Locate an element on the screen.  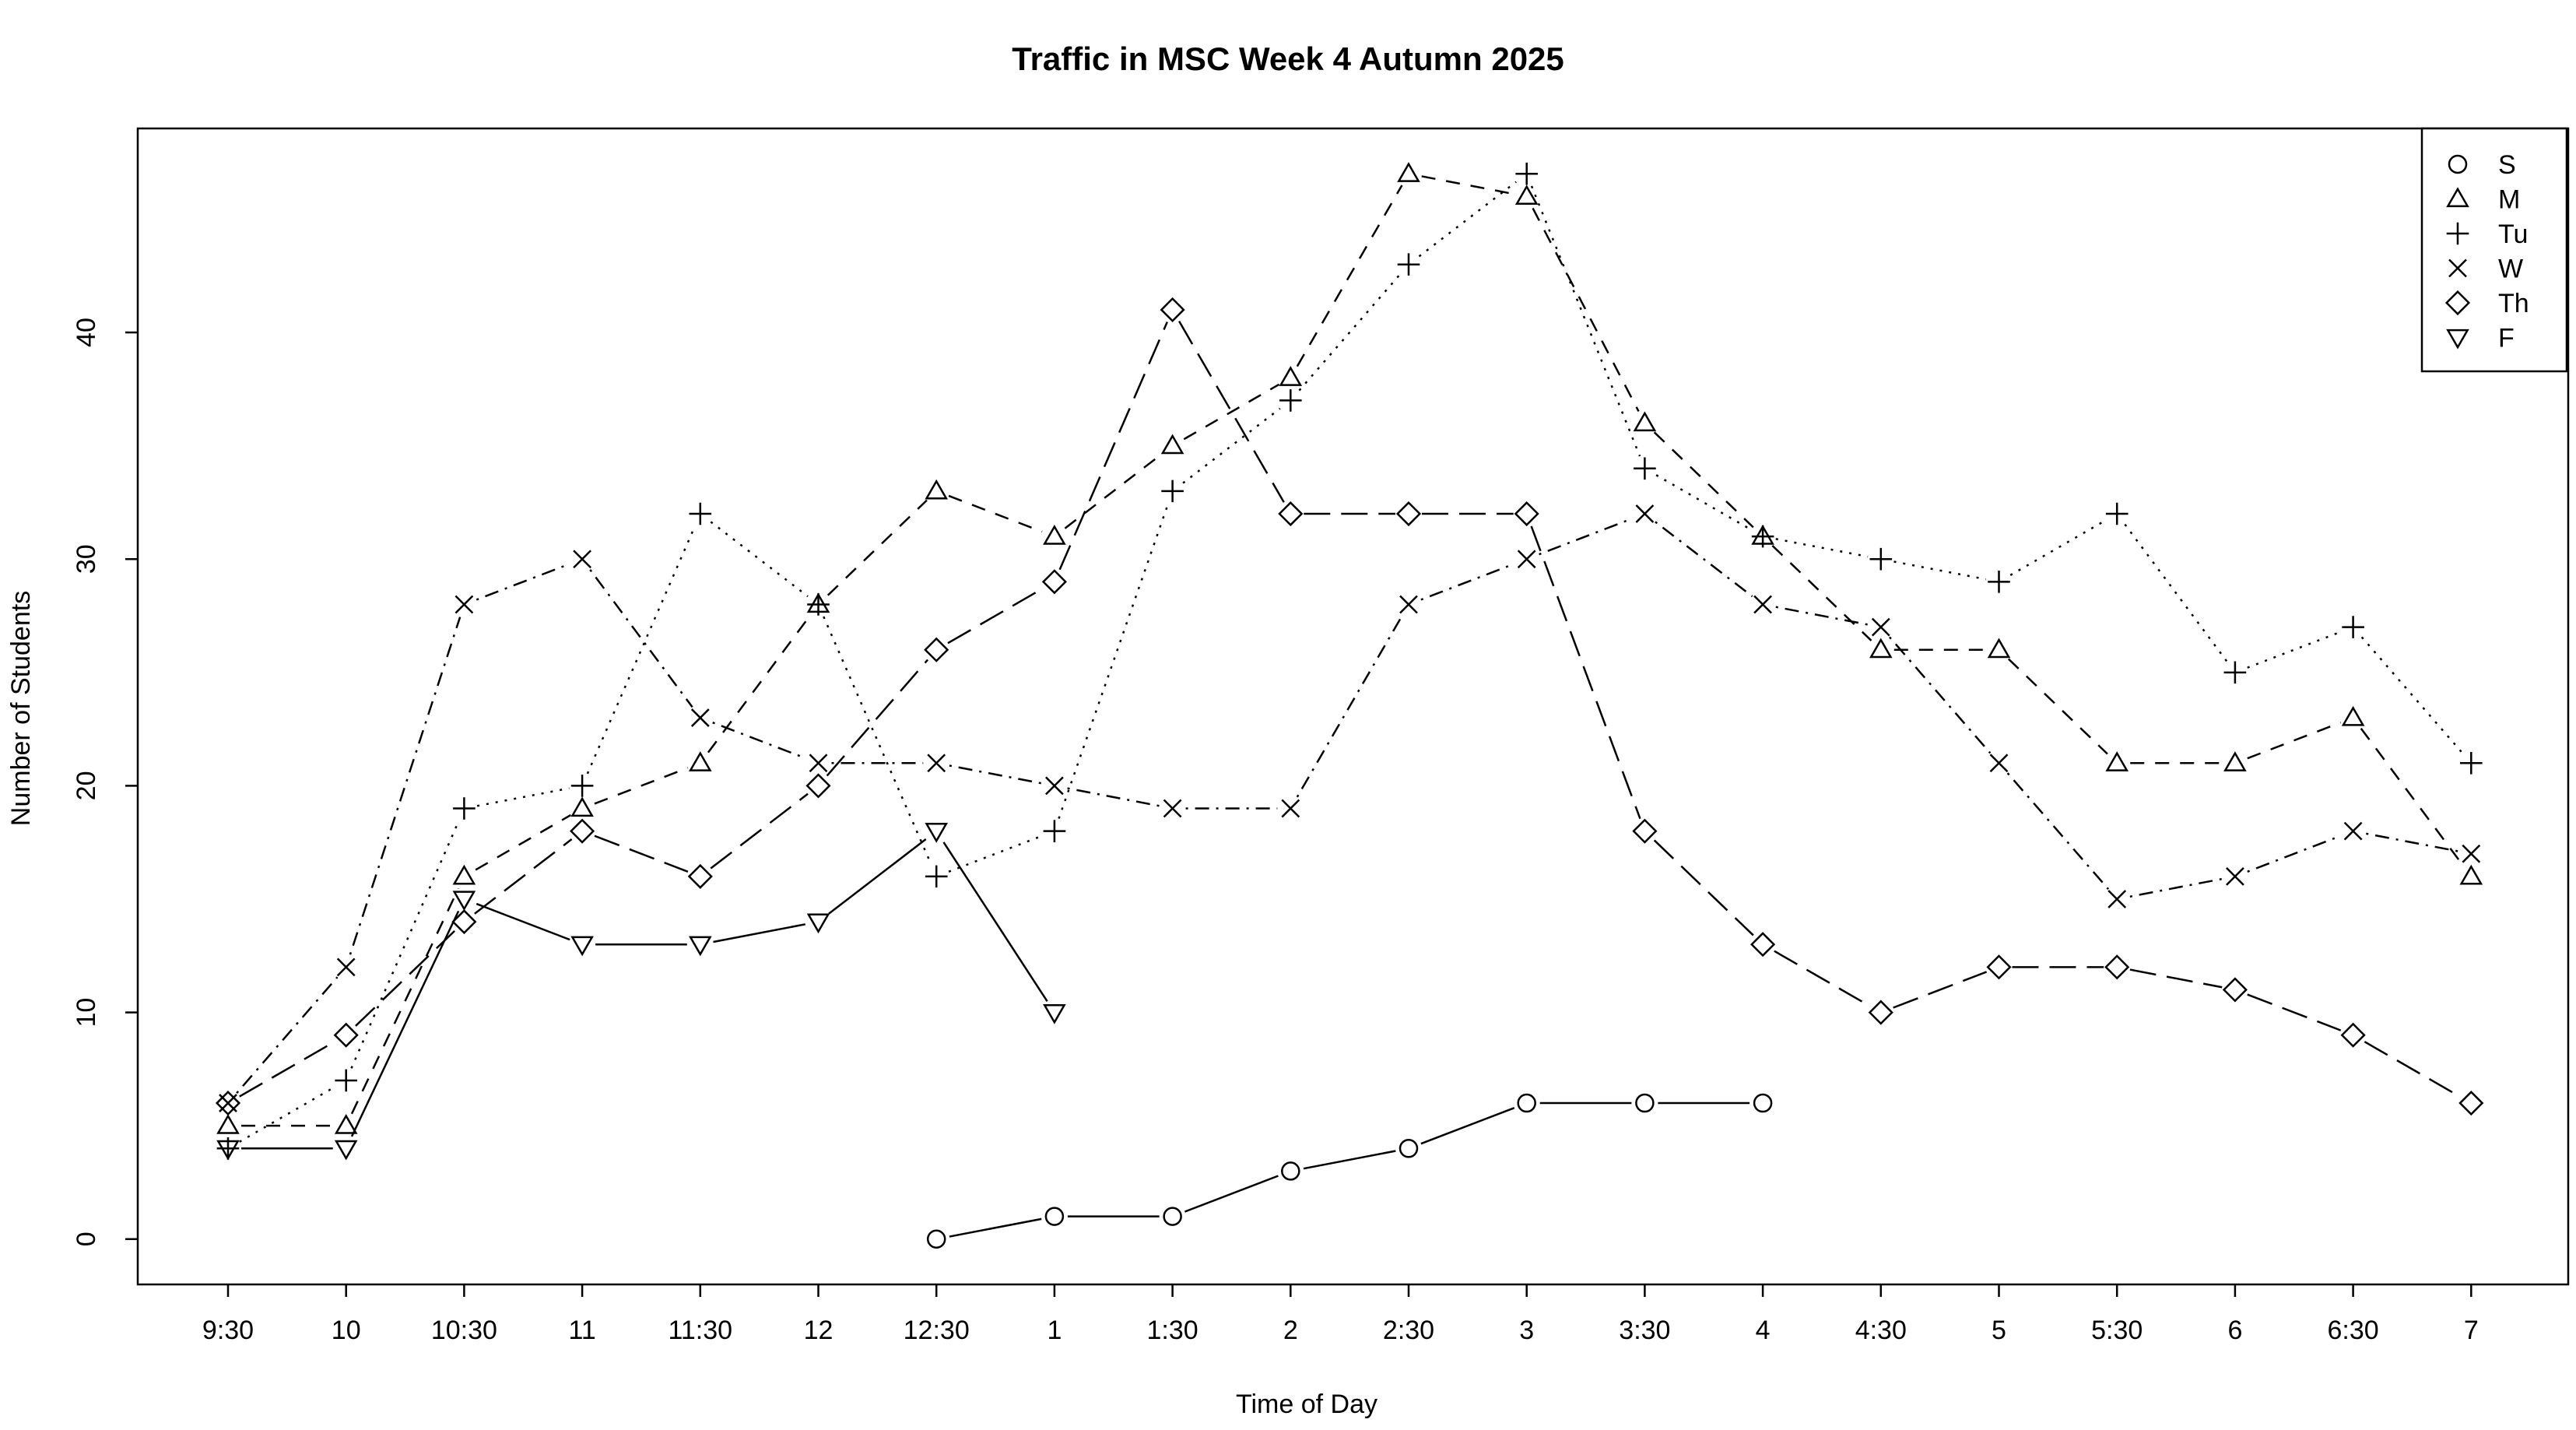
y-tick-label: 10 is located at coordinates (87, 1013).